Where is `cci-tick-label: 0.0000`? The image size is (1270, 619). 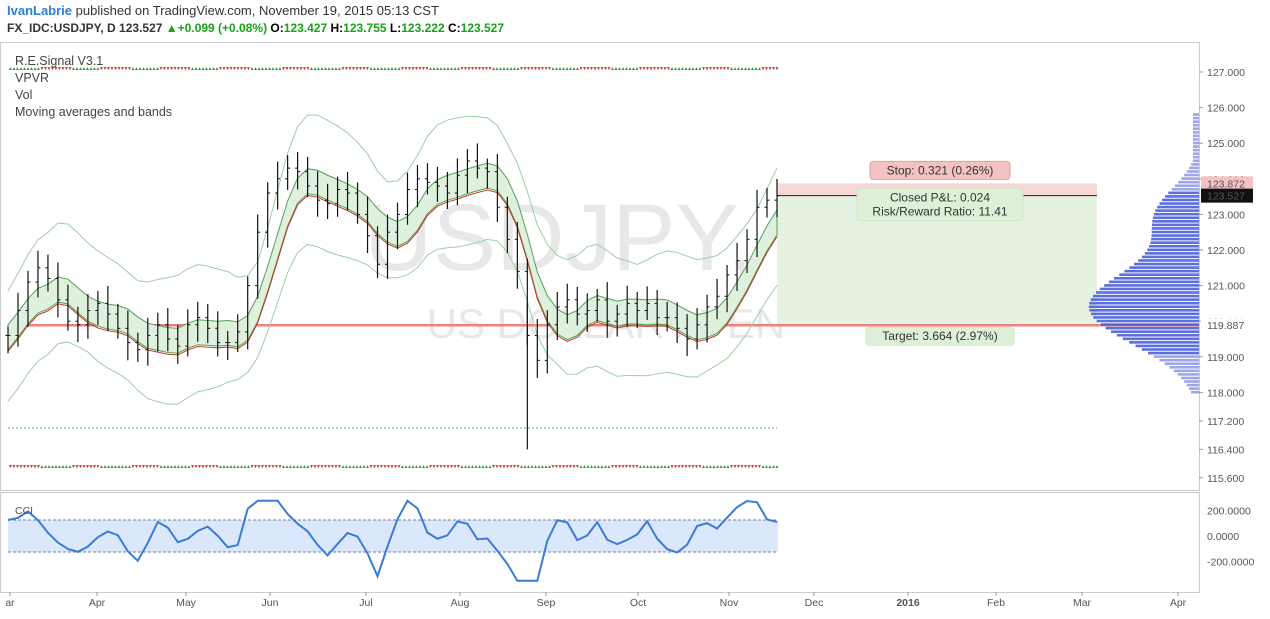
cci-tick-label: 0.0000 is located at coordinates (1223, 537).